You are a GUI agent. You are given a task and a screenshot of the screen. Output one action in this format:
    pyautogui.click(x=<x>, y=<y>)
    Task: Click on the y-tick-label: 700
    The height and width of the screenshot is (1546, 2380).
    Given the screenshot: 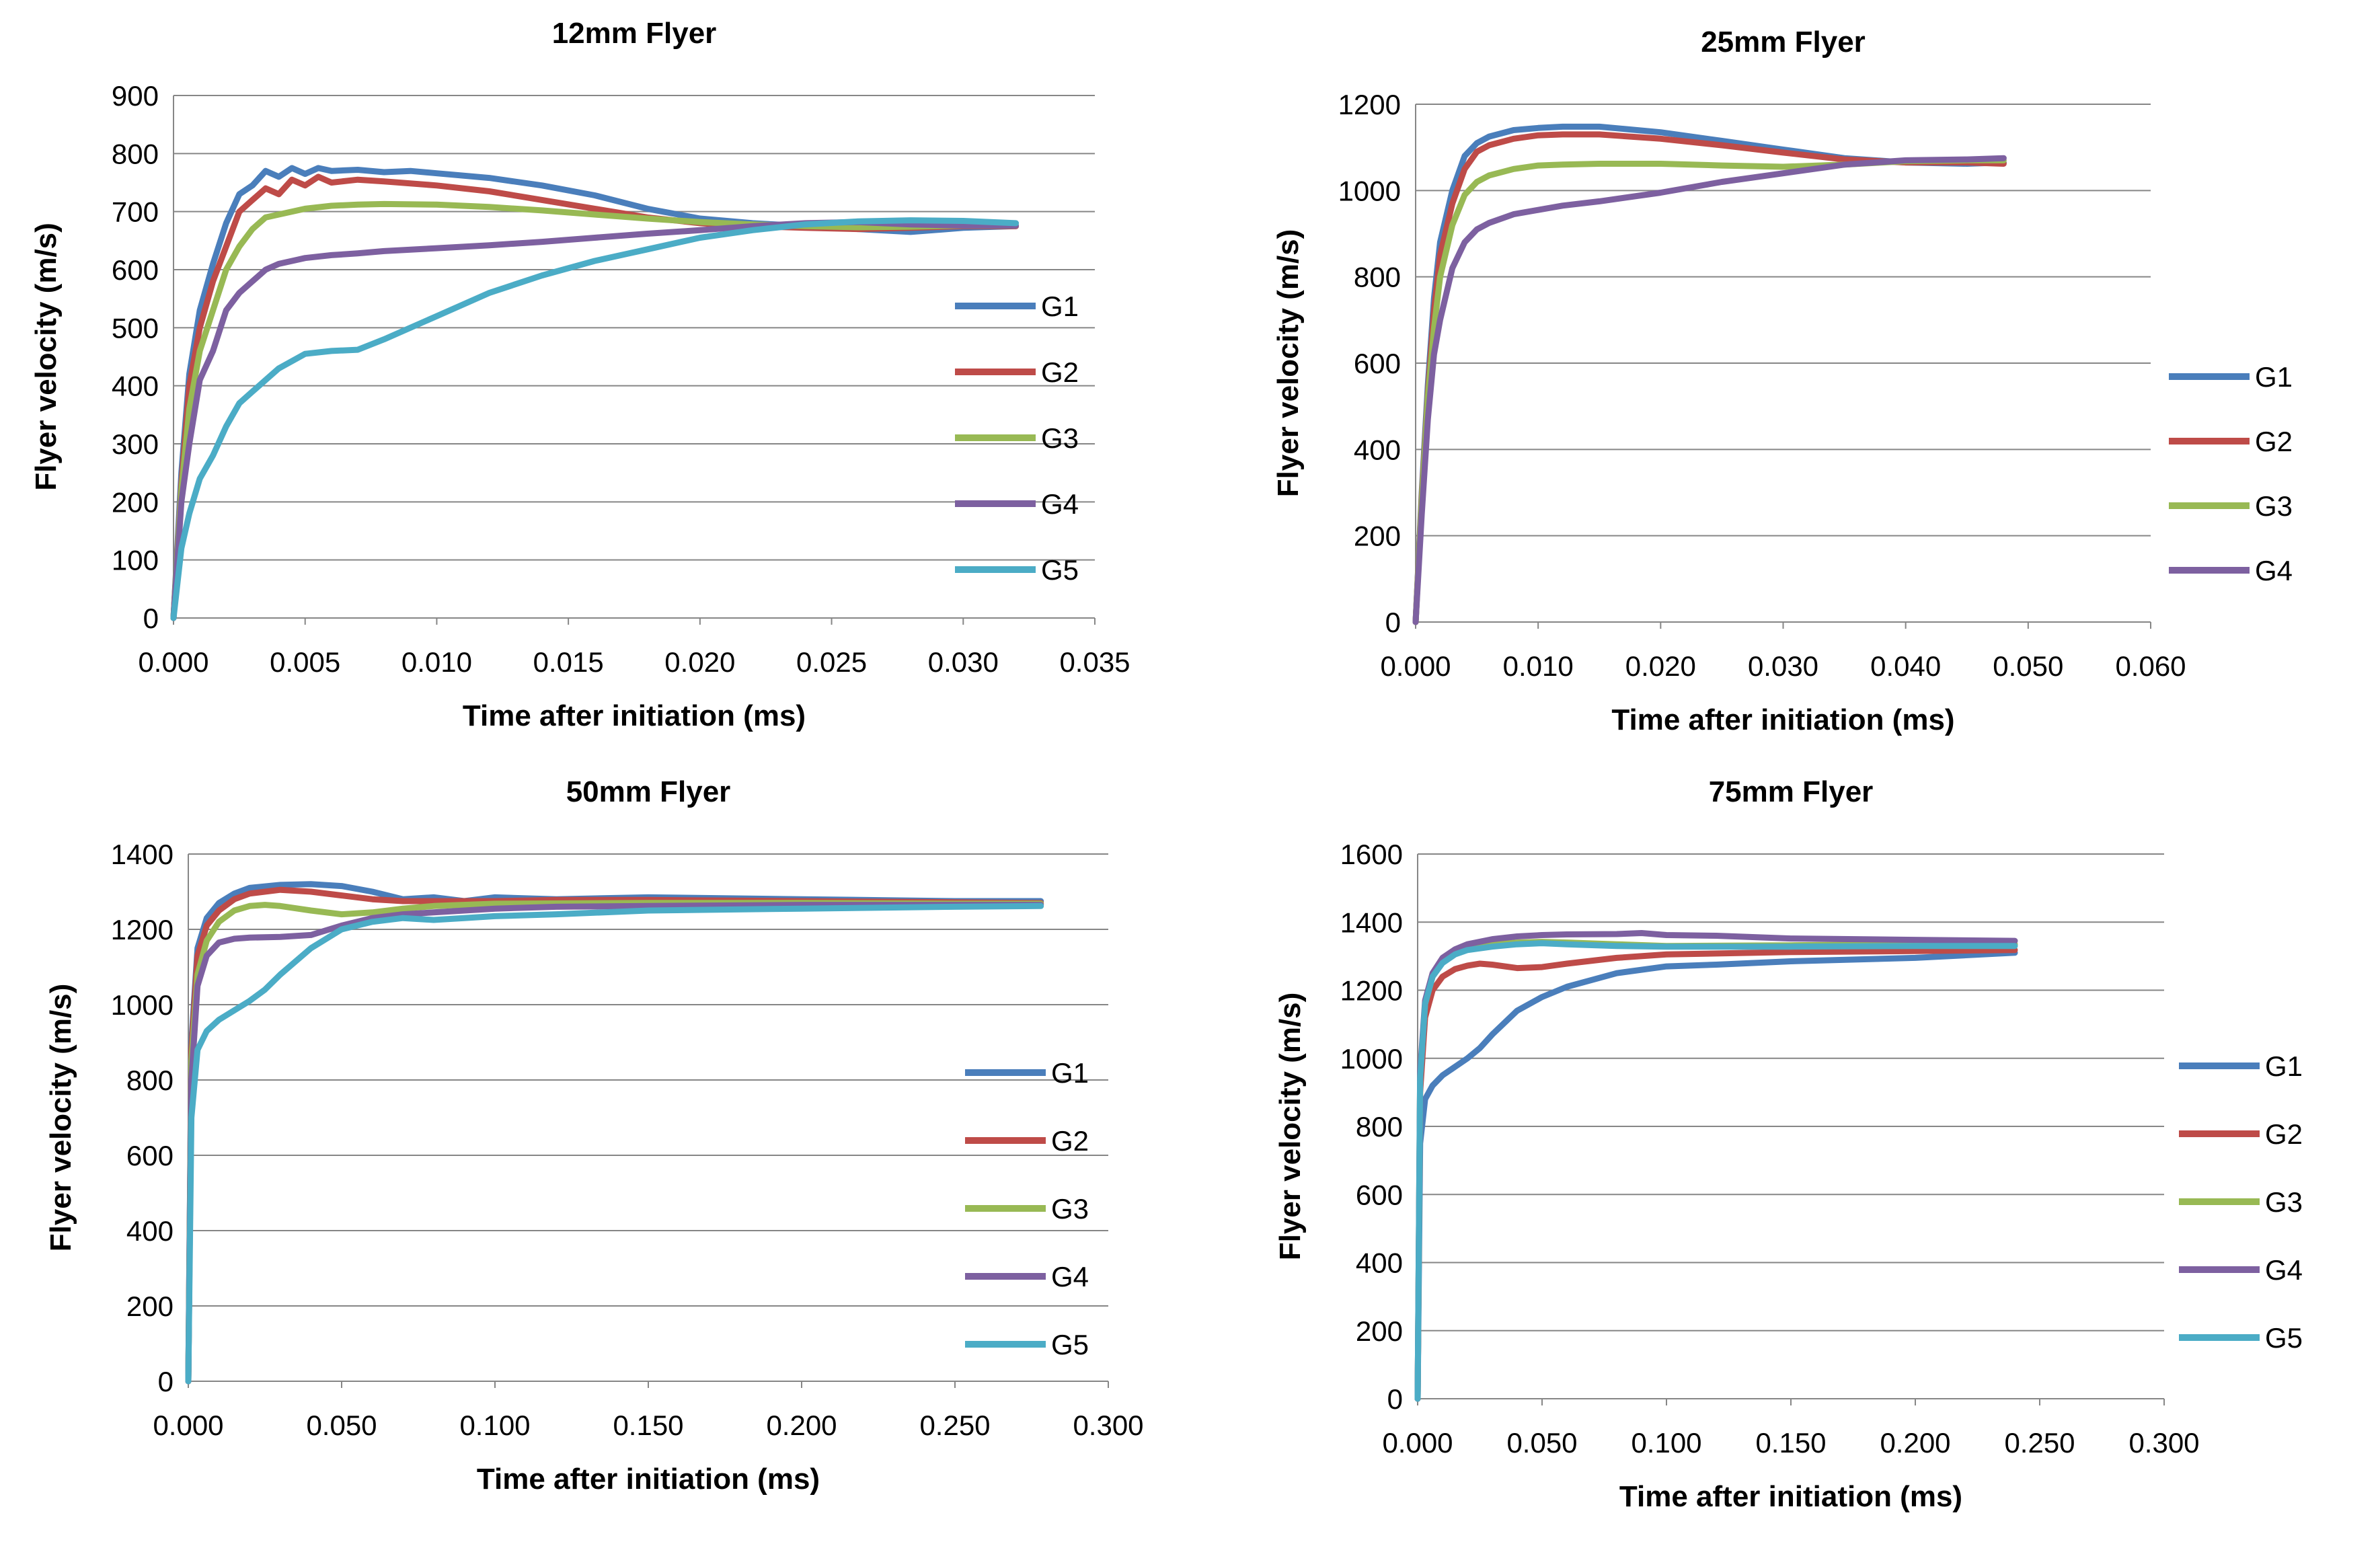 What is the action you would take?
    pyautogui.click(x=135, y=212)
    